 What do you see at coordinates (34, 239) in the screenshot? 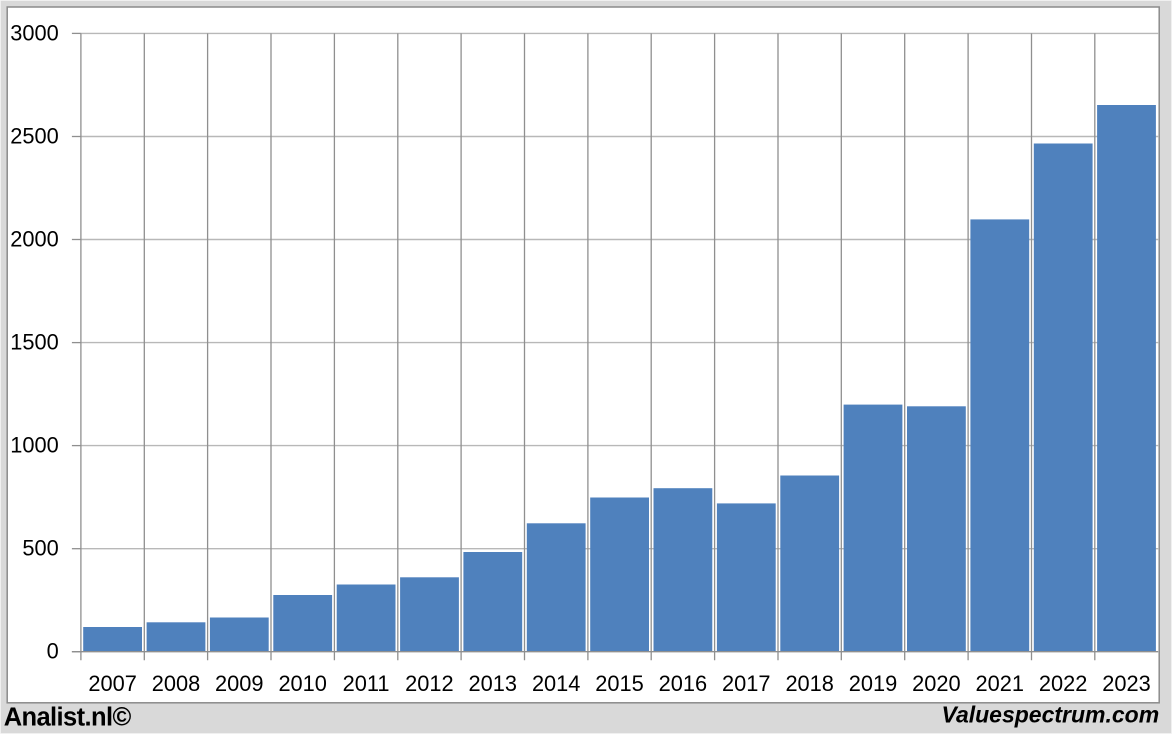
I see `svg-text: 2000` at bounding box center [34, 239].